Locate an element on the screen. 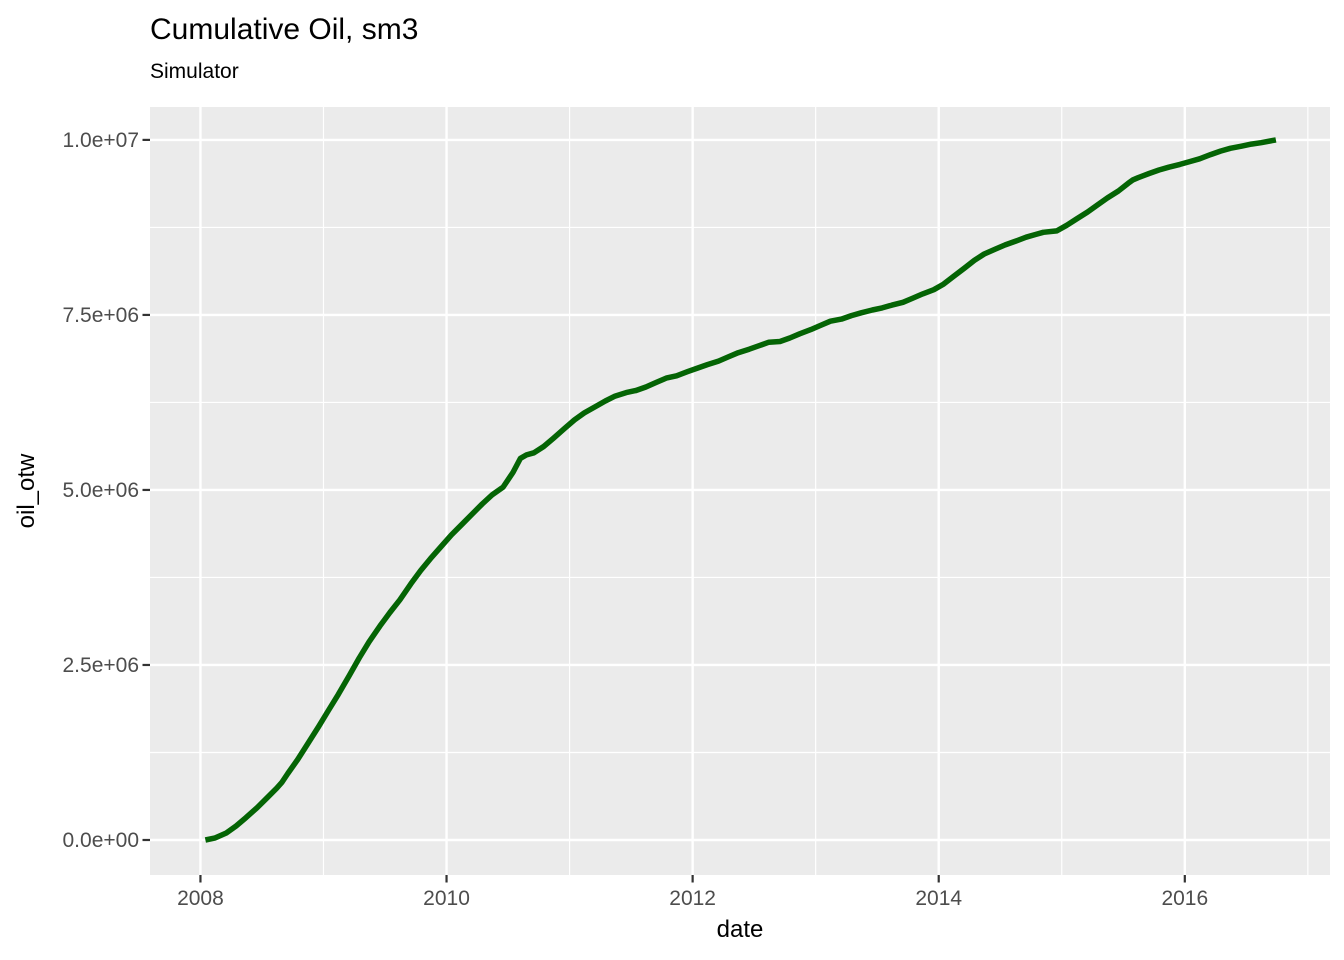 The height and width of the screenshot is (960, 1344). chart-subtitle: Simulator is located at coordinates (194, 71).